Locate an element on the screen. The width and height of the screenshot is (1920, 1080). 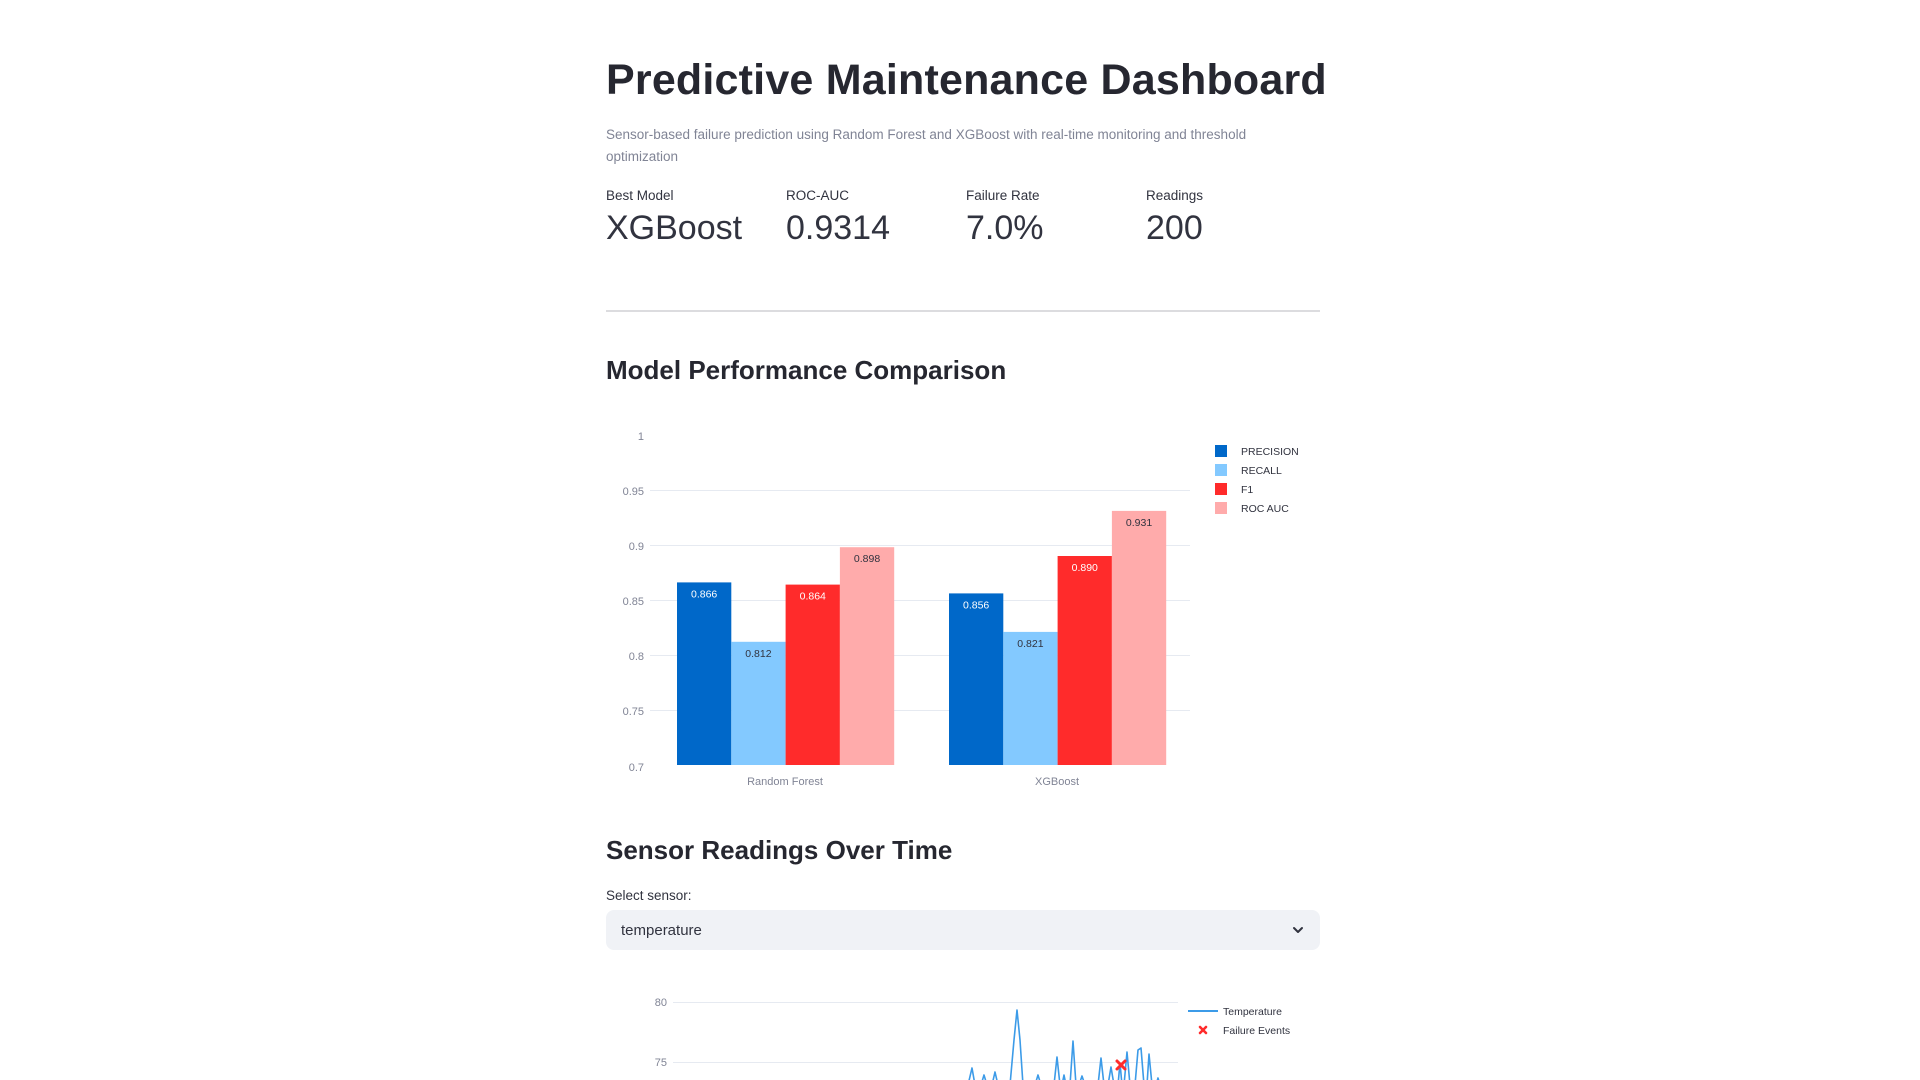
metric-value: 0.9314 is located at coordinates (838, 228).